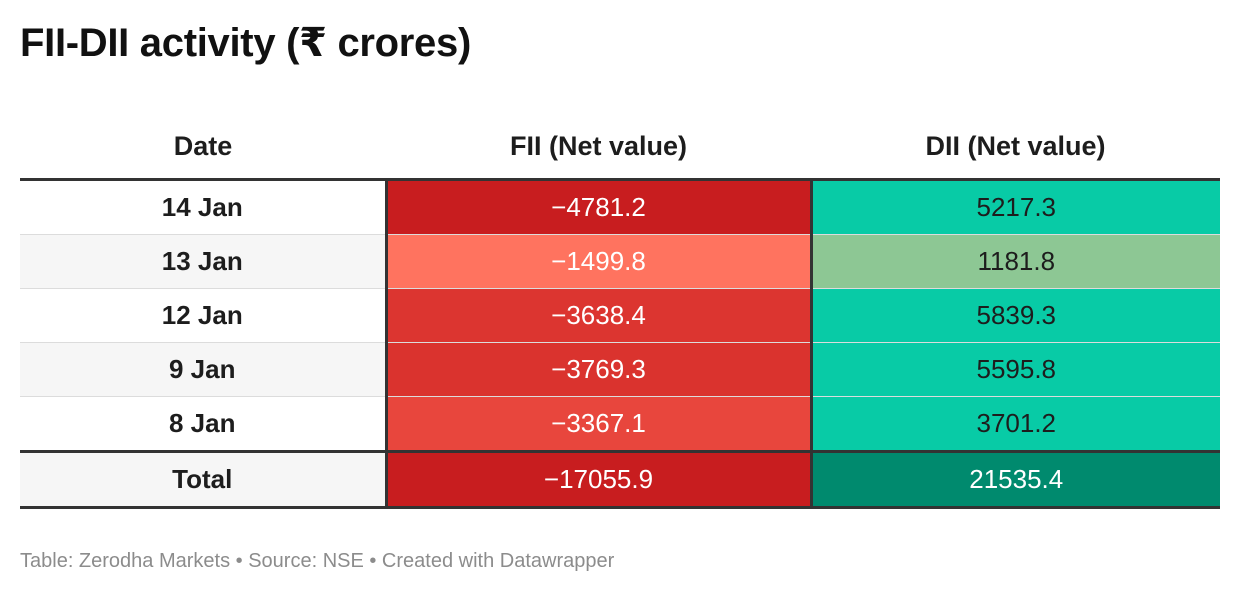 This screenshot has height=596, width=1240. I want to click on table-row: 9 Jan −3769.3 5595.8, so click(620, 369).